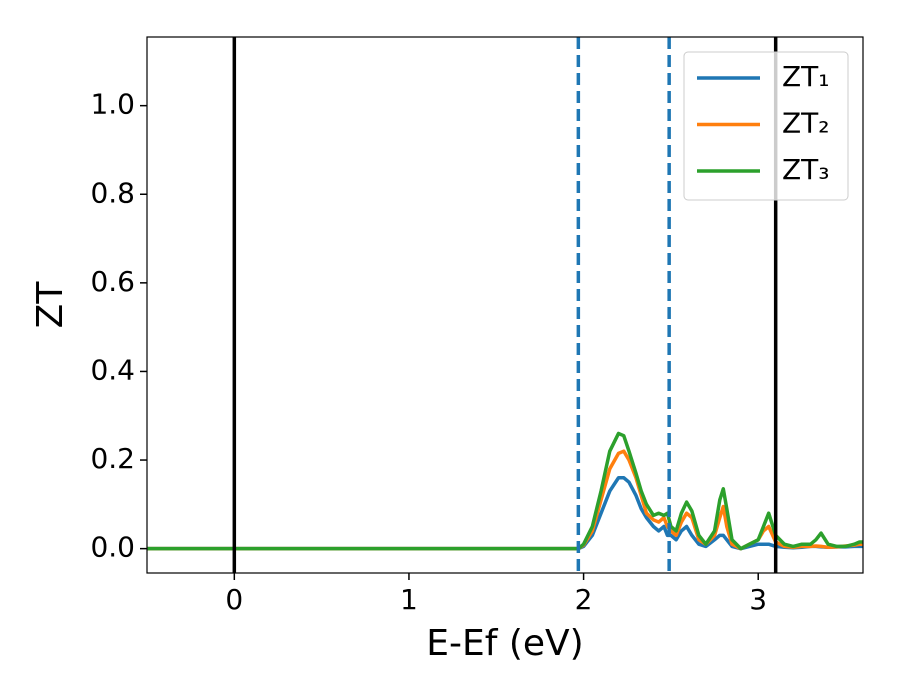 Image resolution: width=900 pixels, height=700 pixels. Describe the element at coordinates (806, 123) in the screenshot. I see `legend-label: ZT₂` at that location.